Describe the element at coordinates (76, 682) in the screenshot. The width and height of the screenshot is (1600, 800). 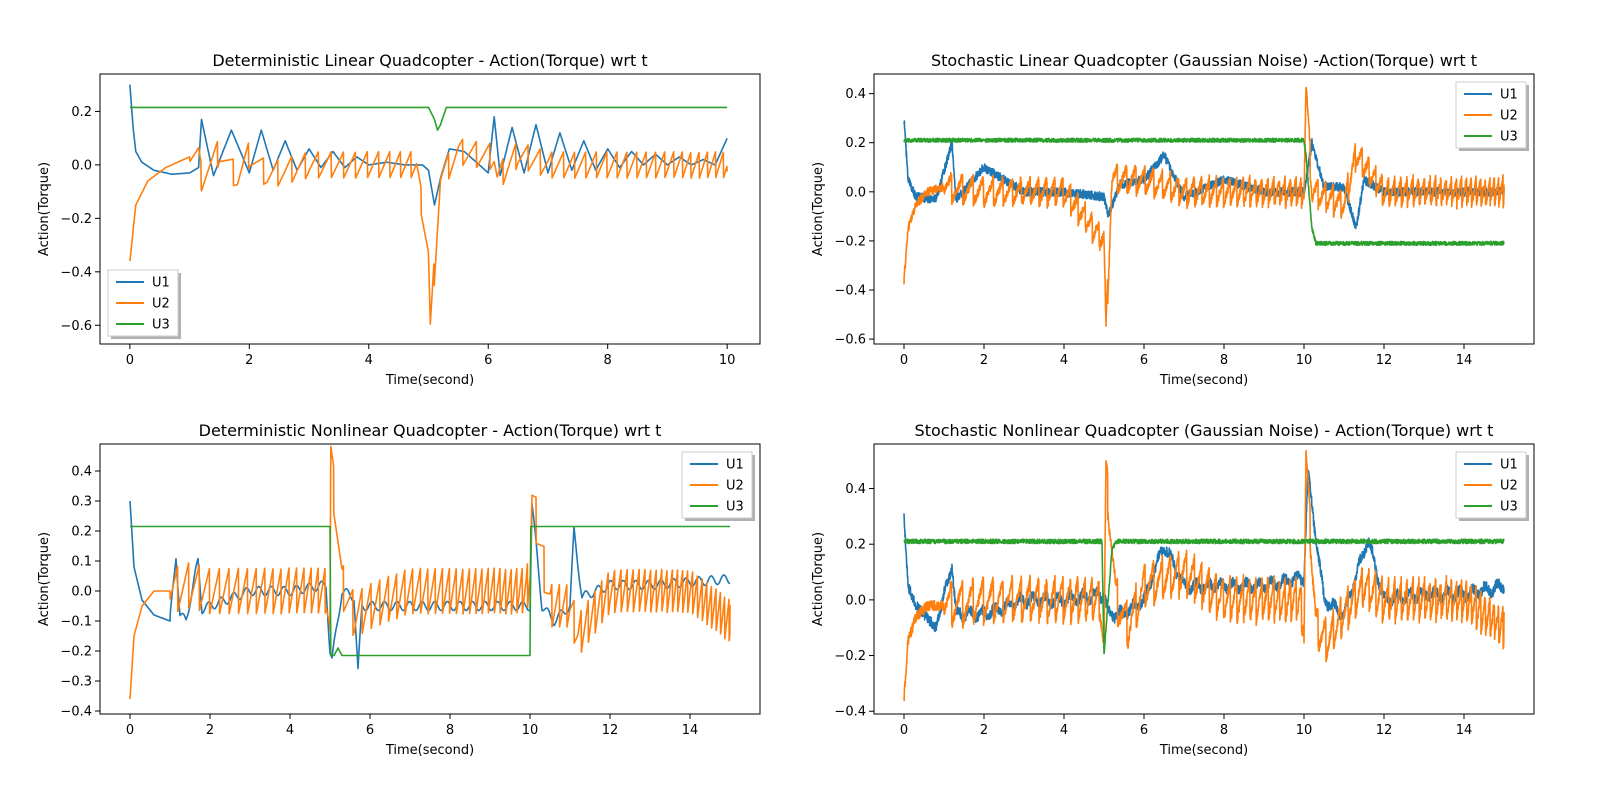
I see `y-tick-label: −0.3` at that location.